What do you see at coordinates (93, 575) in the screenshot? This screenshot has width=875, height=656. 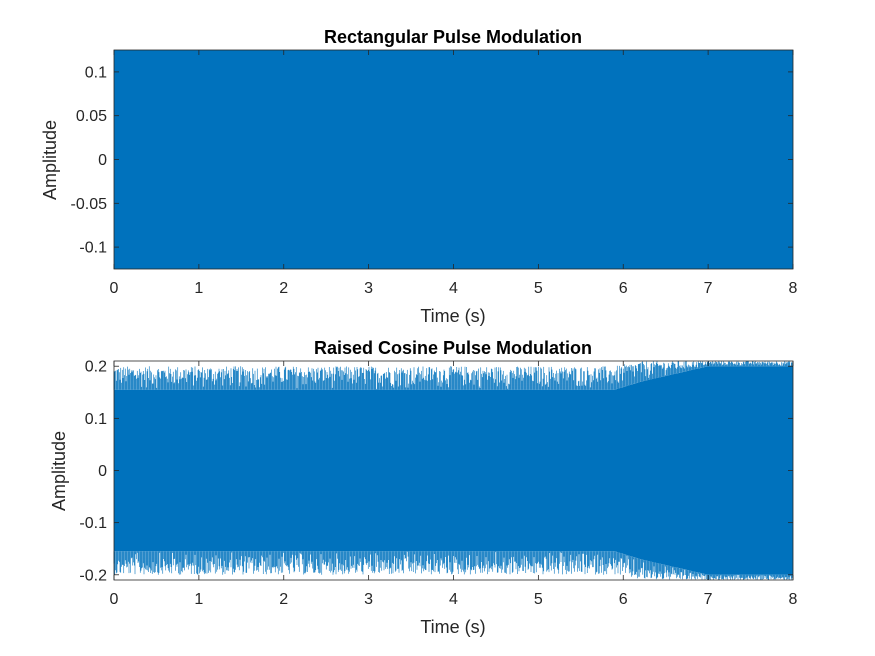 I see `y-tick-label: -0.2` at bounding box center [93, 575].